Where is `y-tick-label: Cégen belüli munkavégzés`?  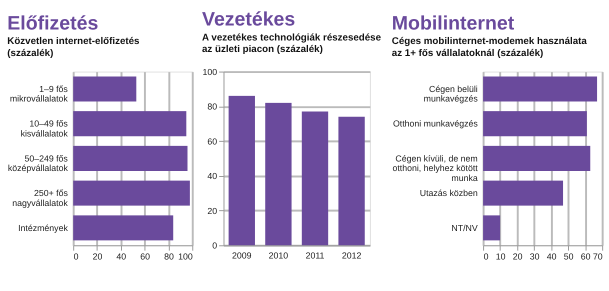 y-tick-label: Cégen belüli munkavégzés is located at coordinates (451, 94).